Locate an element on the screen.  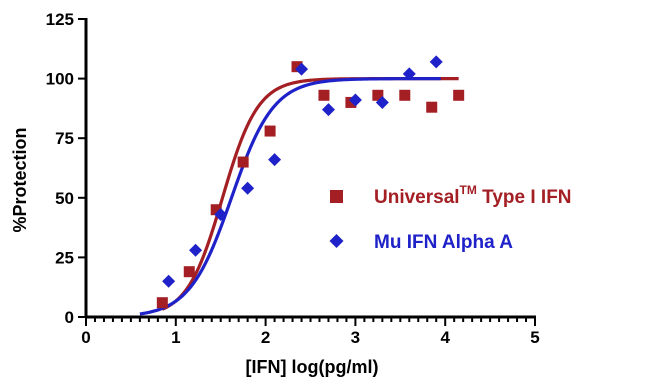
y-tick-label: 125 is located at coordinates (60, 19).